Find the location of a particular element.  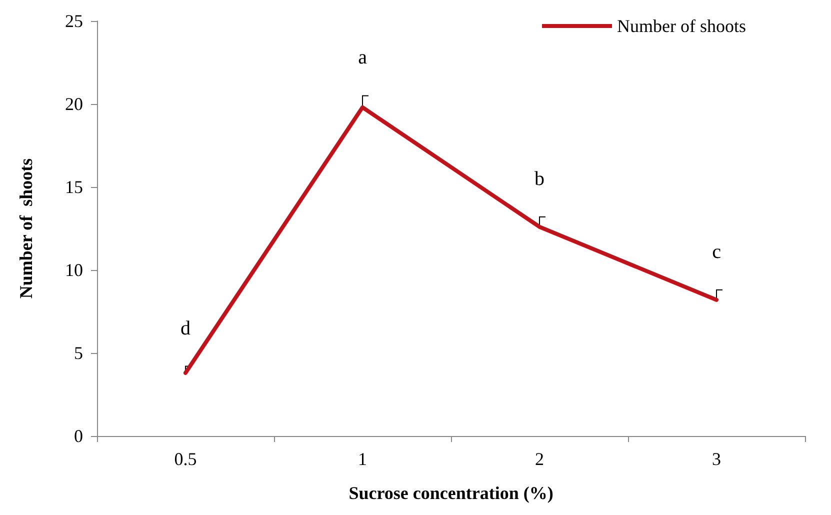

y-tick-label: 0 is located at coordinates (78, 436).